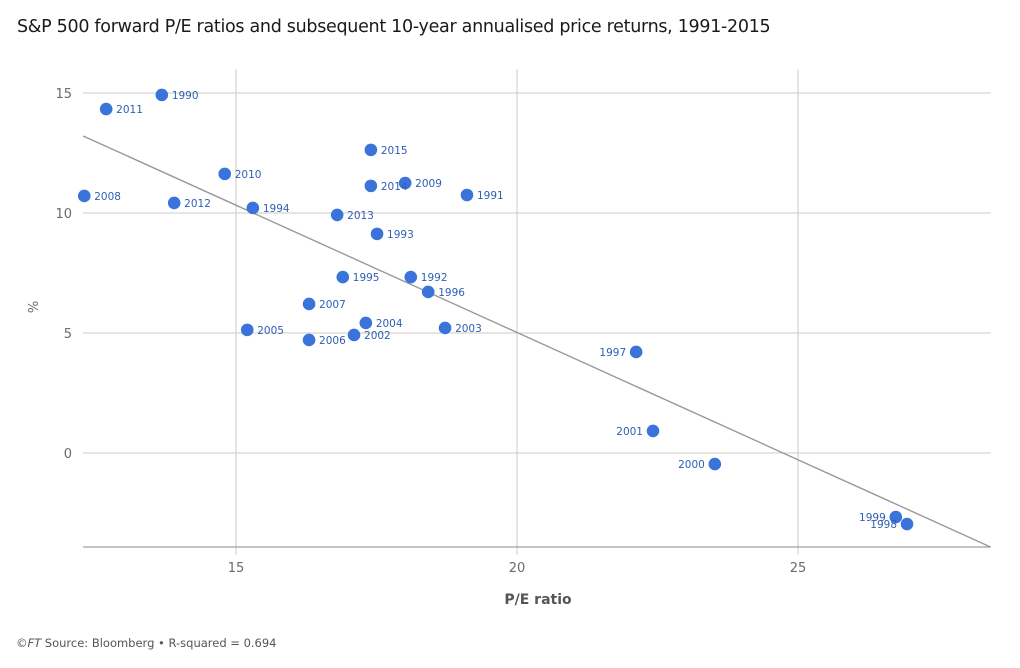 The image size is (1020, 668). I want to click on data-point-2003, so click(445, 328).